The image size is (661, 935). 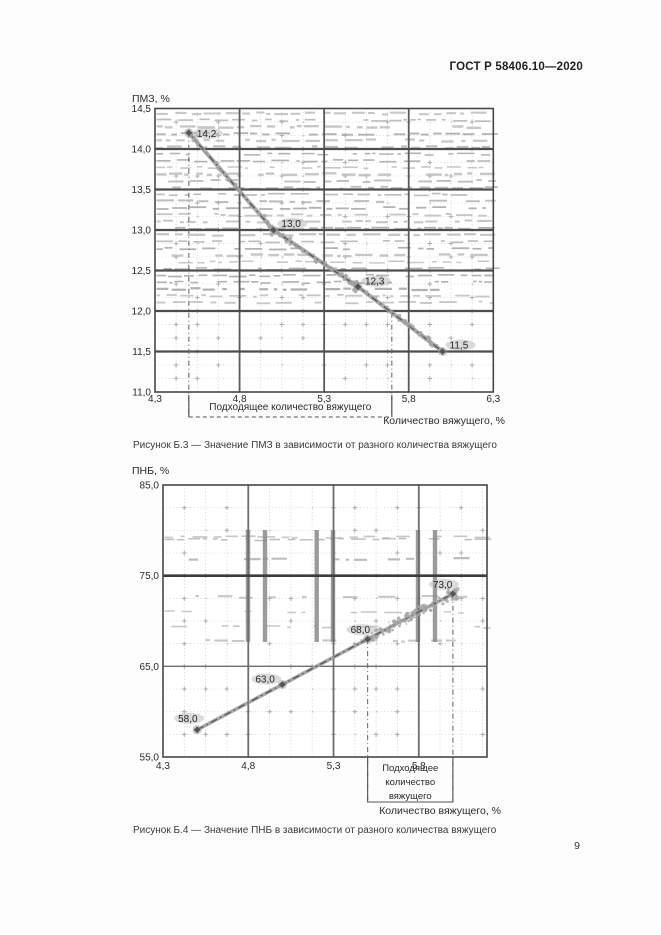 I want to click on y-tick-label: 12,5, so click(x=142, y=271).